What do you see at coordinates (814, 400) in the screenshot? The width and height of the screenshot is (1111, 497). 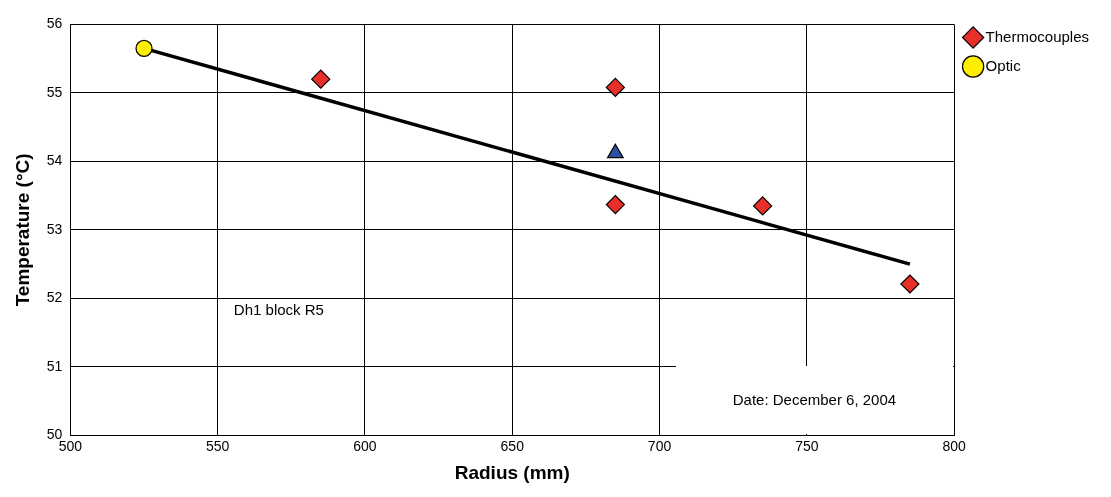 I see `label-box: Date: December 6, 2004` at bounding box center [814, 400].